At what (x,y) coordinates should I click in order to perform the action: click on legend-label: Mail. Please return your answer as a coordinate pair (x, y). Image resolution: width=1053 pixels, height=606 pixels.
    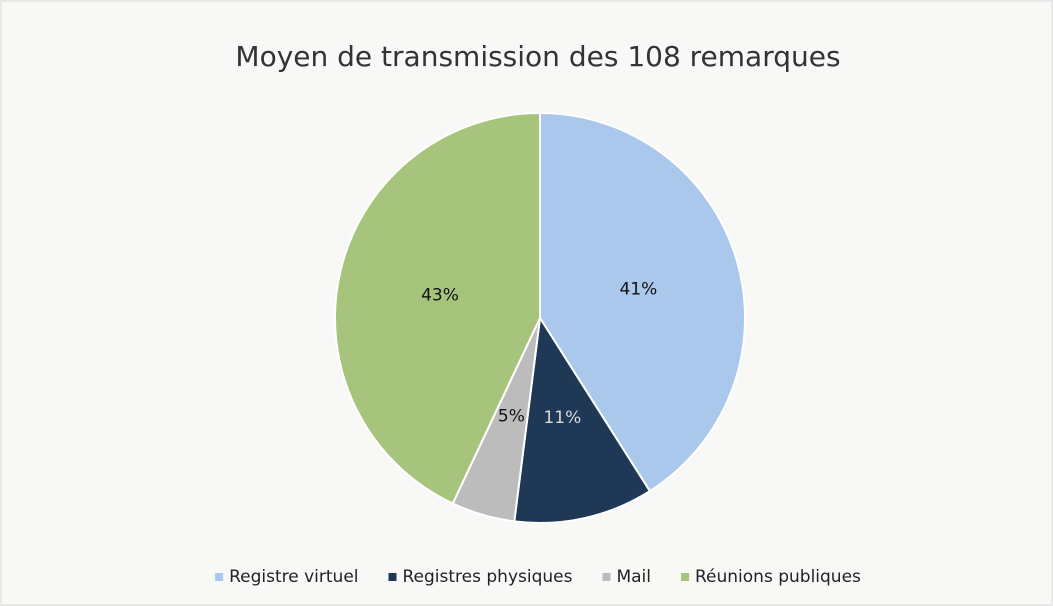
    Looking at the image, I should click on (633, 577).